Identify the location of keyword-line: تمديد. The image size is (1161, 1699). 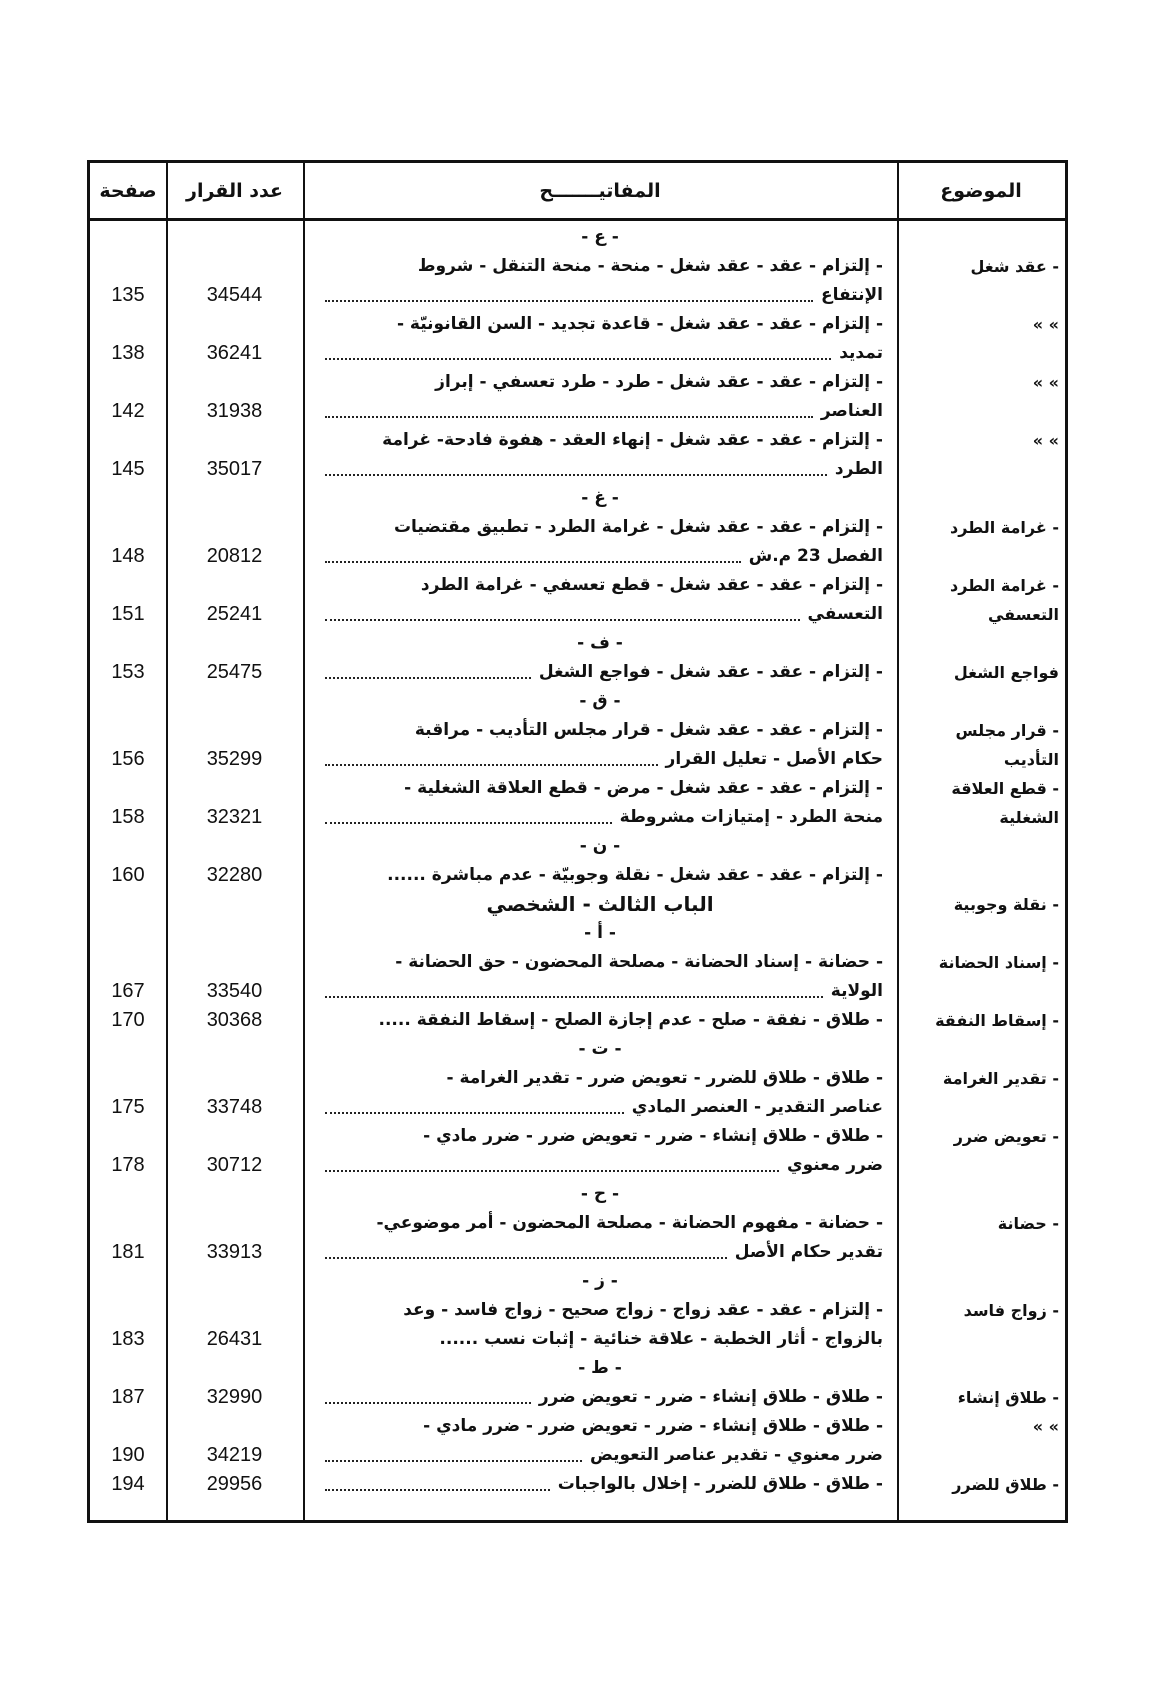
(599, 353).